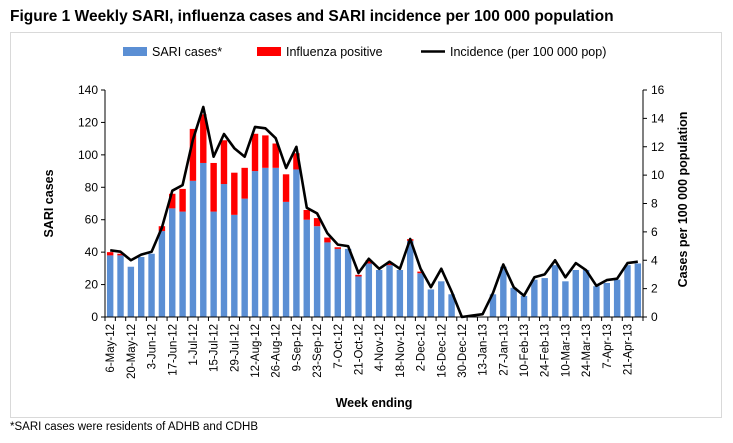  I want to click on y-tick-label-right: 14, so click(658, 118).